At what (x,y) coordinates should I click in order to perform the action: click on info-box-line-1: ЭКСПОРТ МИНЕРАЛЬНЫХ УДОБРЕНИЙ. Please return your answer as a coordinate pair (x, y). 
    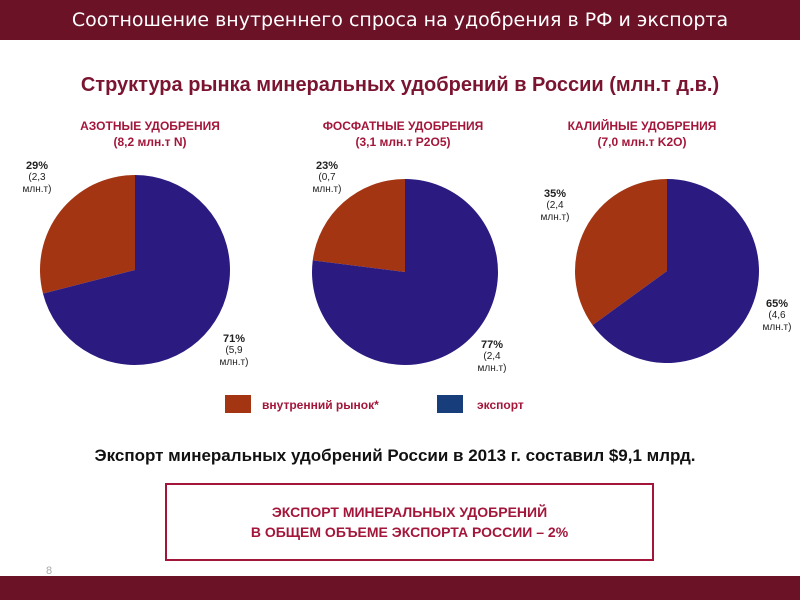
    Looking at the image, I should click on (409, 512).